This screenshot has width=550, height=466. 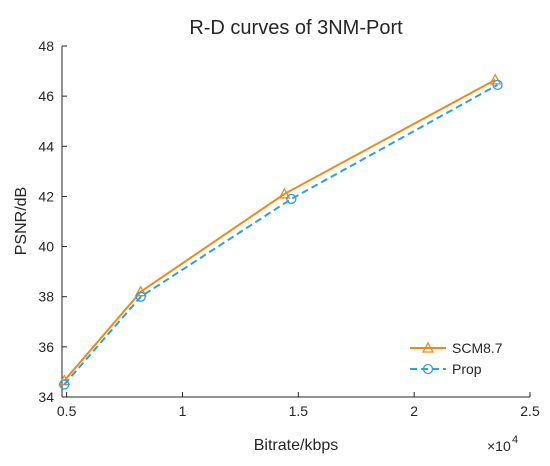 What do you see at coordinates (46, 96) in the screenshot?
I see `y-tick-label: 46` at bounding box center [46, 96].